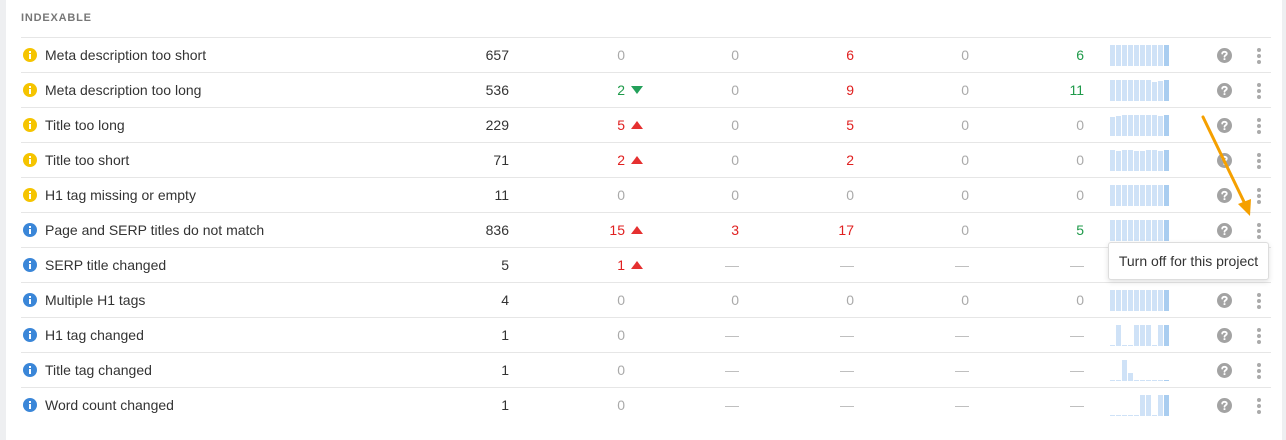 This screenshot has width=1286, height=440. Describe the element at coordinates (646, 54) in the screenshot. I see `table-row: Meta description too short 657 0 0 6 0 6` at that location.